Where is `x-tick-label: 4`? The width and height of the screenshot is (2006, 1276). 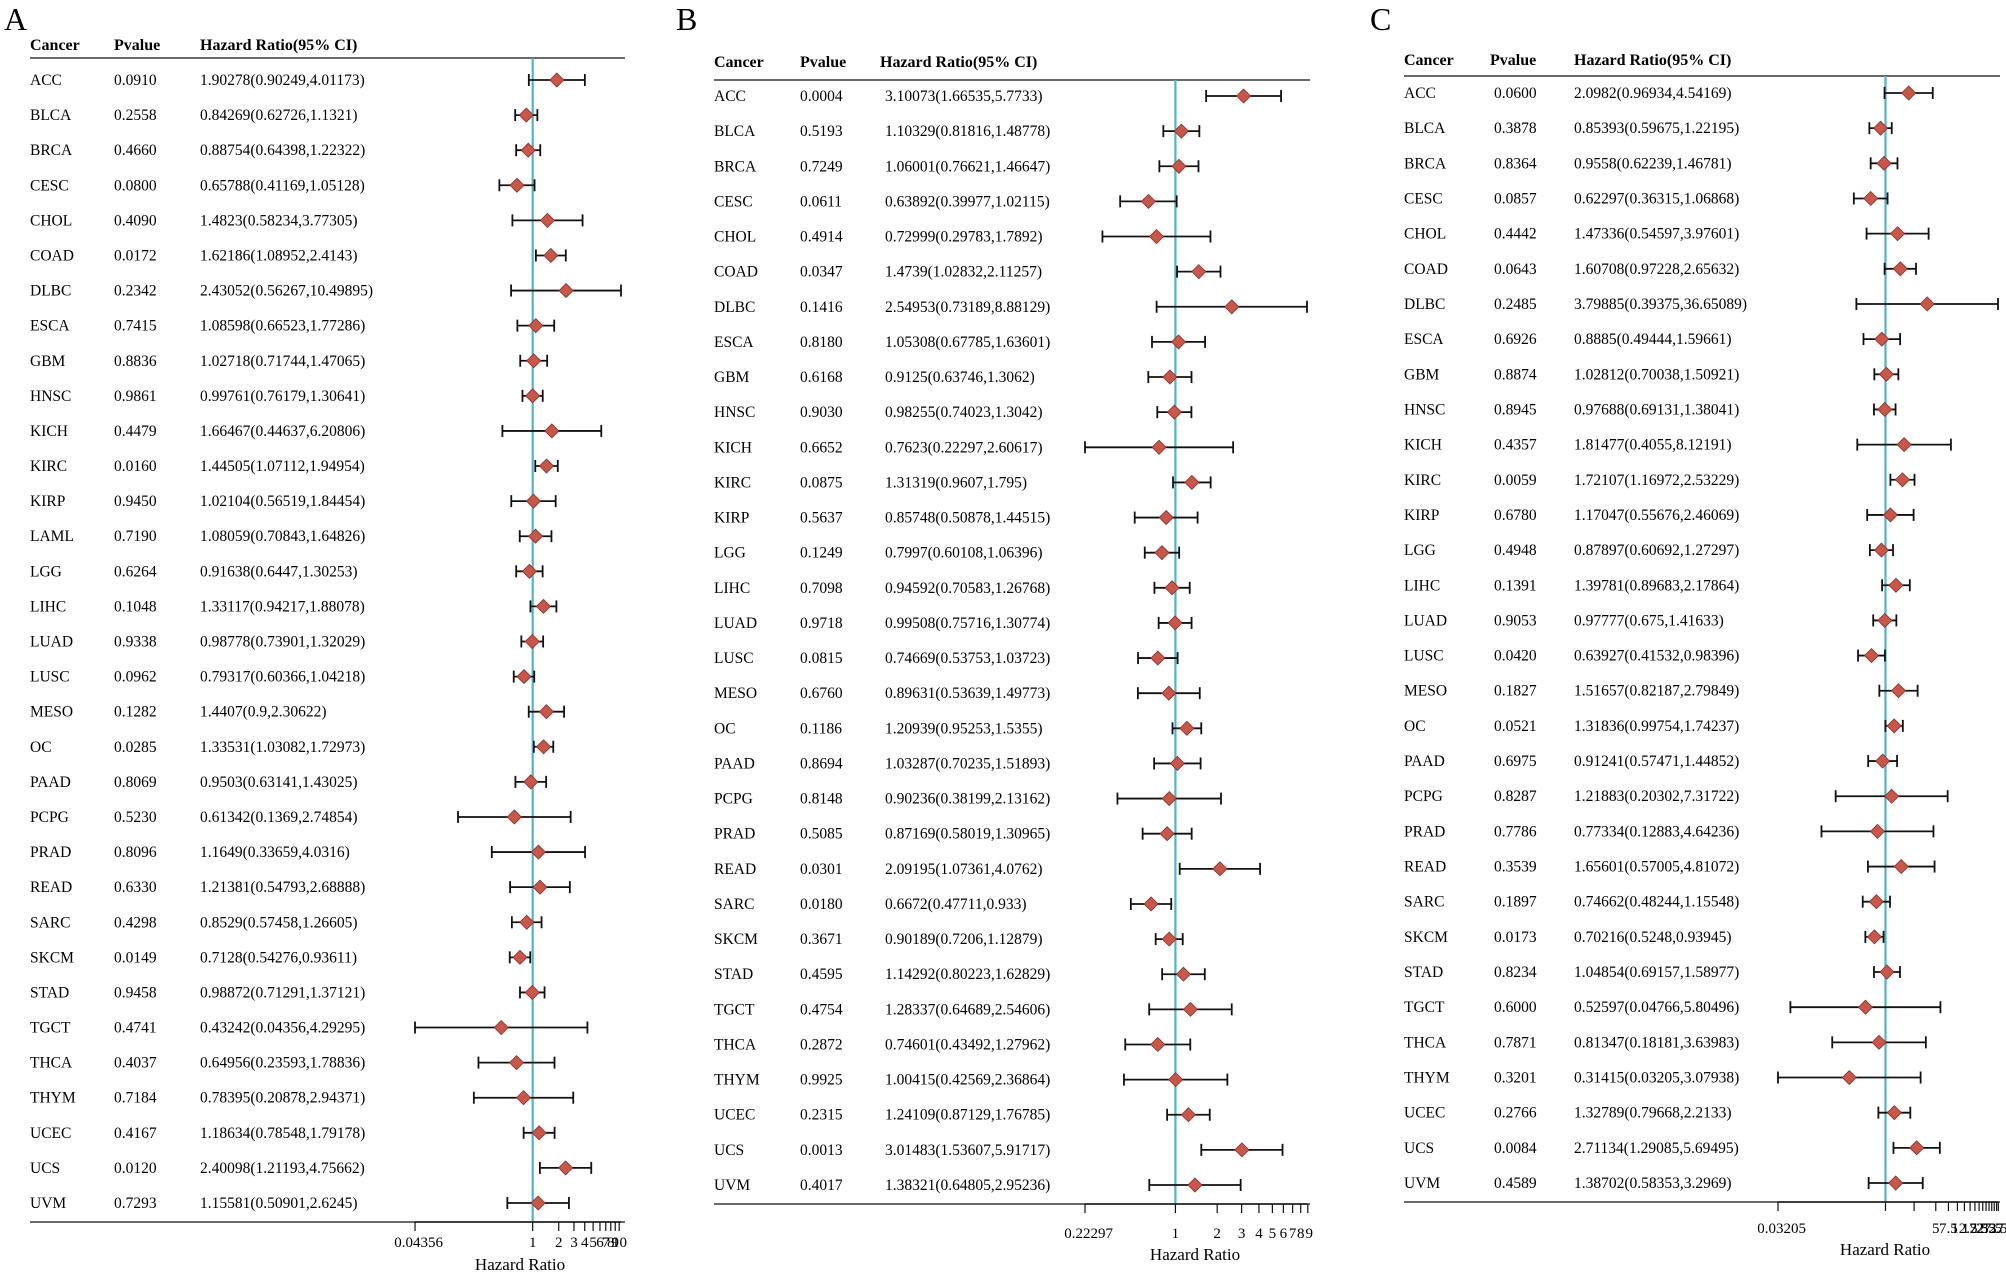
x-tick-label: 4 is located at coordinates (1259, 1234).